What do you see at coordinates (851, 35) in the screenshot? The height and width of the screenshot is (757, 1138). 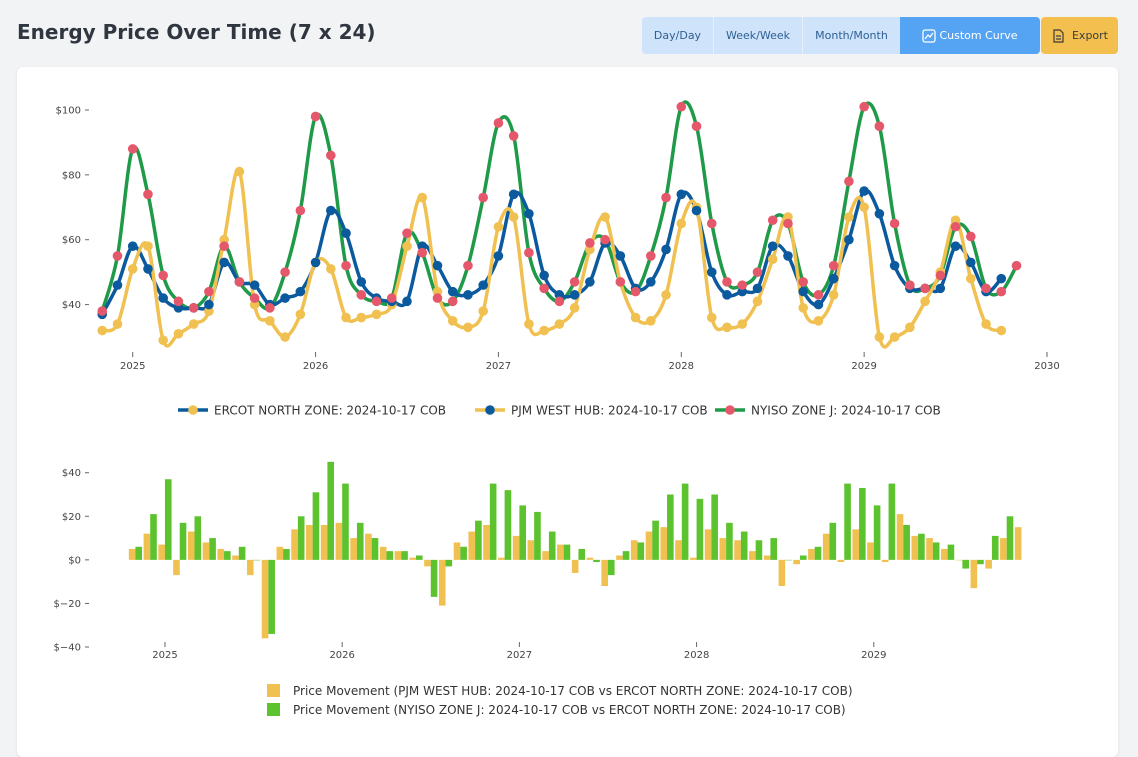 I see `month-month-button: Month/Month` at bounding box center [851, 35].